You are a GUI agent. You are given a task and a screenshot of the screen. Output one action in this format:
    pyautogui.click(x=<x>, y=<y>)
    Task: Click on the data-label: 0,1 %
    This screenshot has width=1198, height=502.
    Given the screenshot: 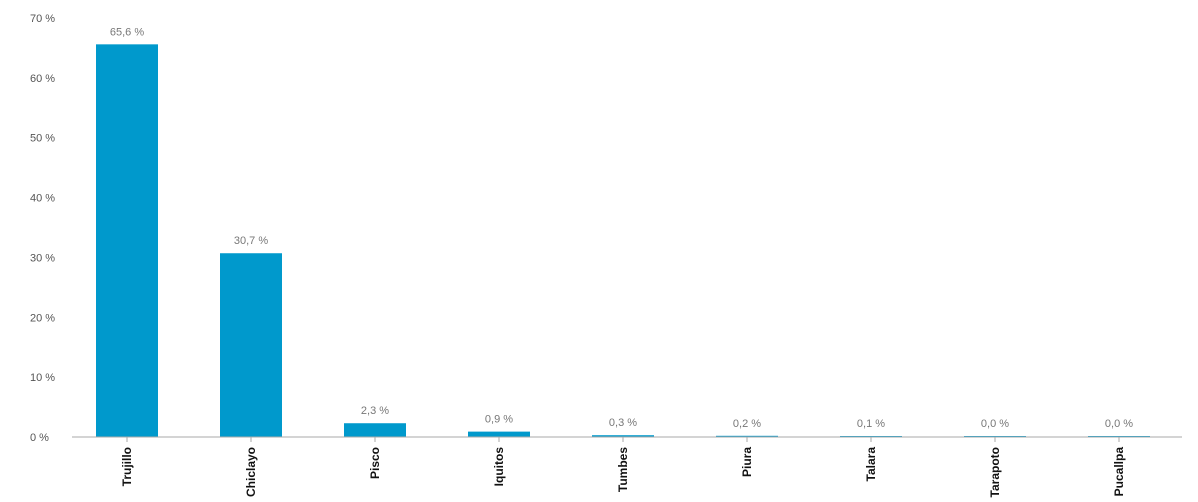 What is the action you would take?
    pyautogui.click(x=871, y=424)
    